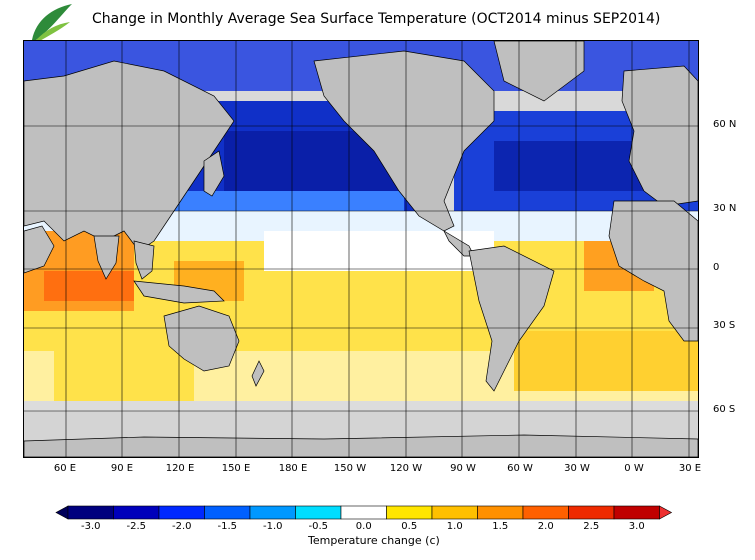  I want to click on landmass-south-america, so click(511, 318).